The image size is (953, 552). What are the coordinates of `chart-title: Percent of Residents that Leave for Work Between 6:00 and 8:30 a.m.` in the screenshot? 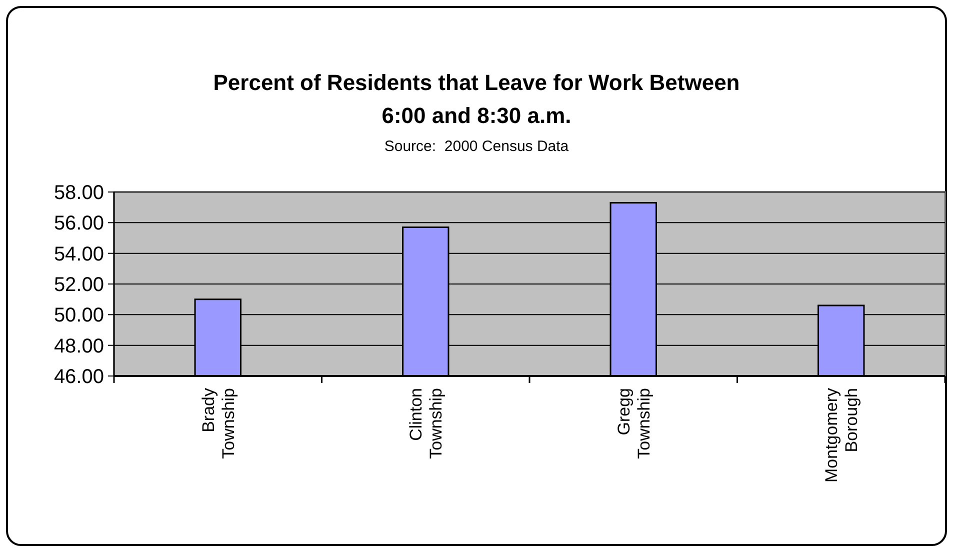 It's located at (476, 99).